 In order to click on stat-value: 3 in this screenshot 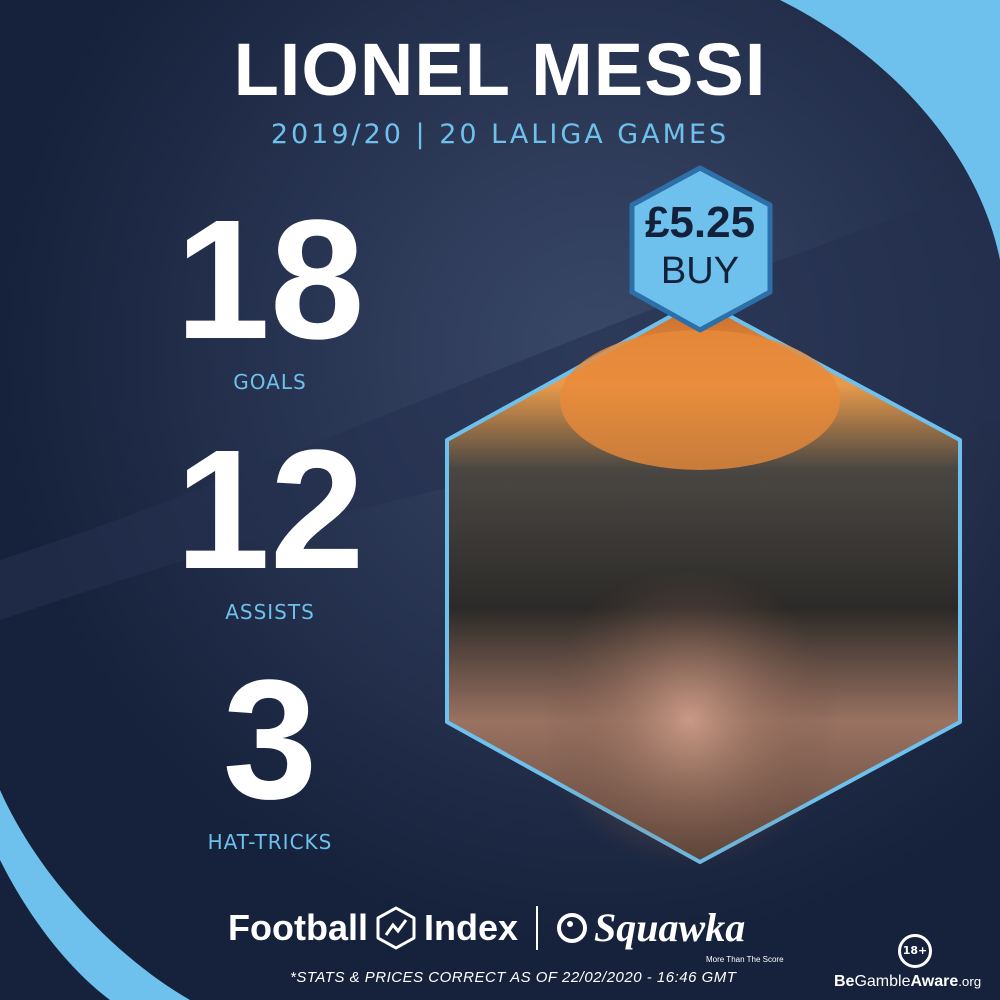, I will do `click(270, 740)`.